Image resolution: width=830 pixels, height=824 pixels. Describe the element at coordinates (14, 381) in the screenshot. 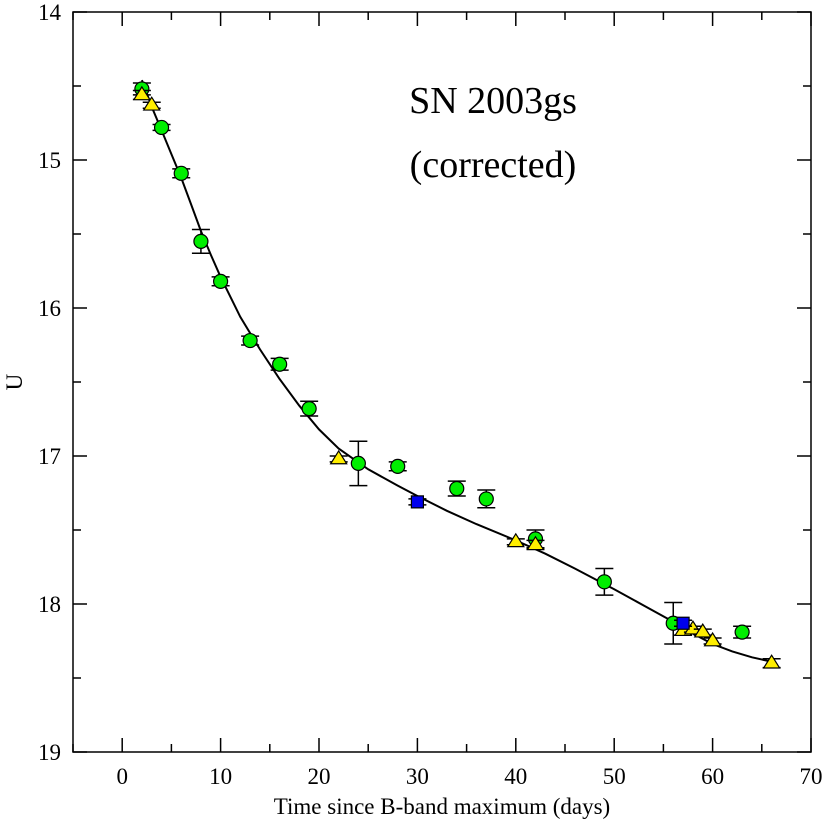

I see `y-axis-label: U` at that location.